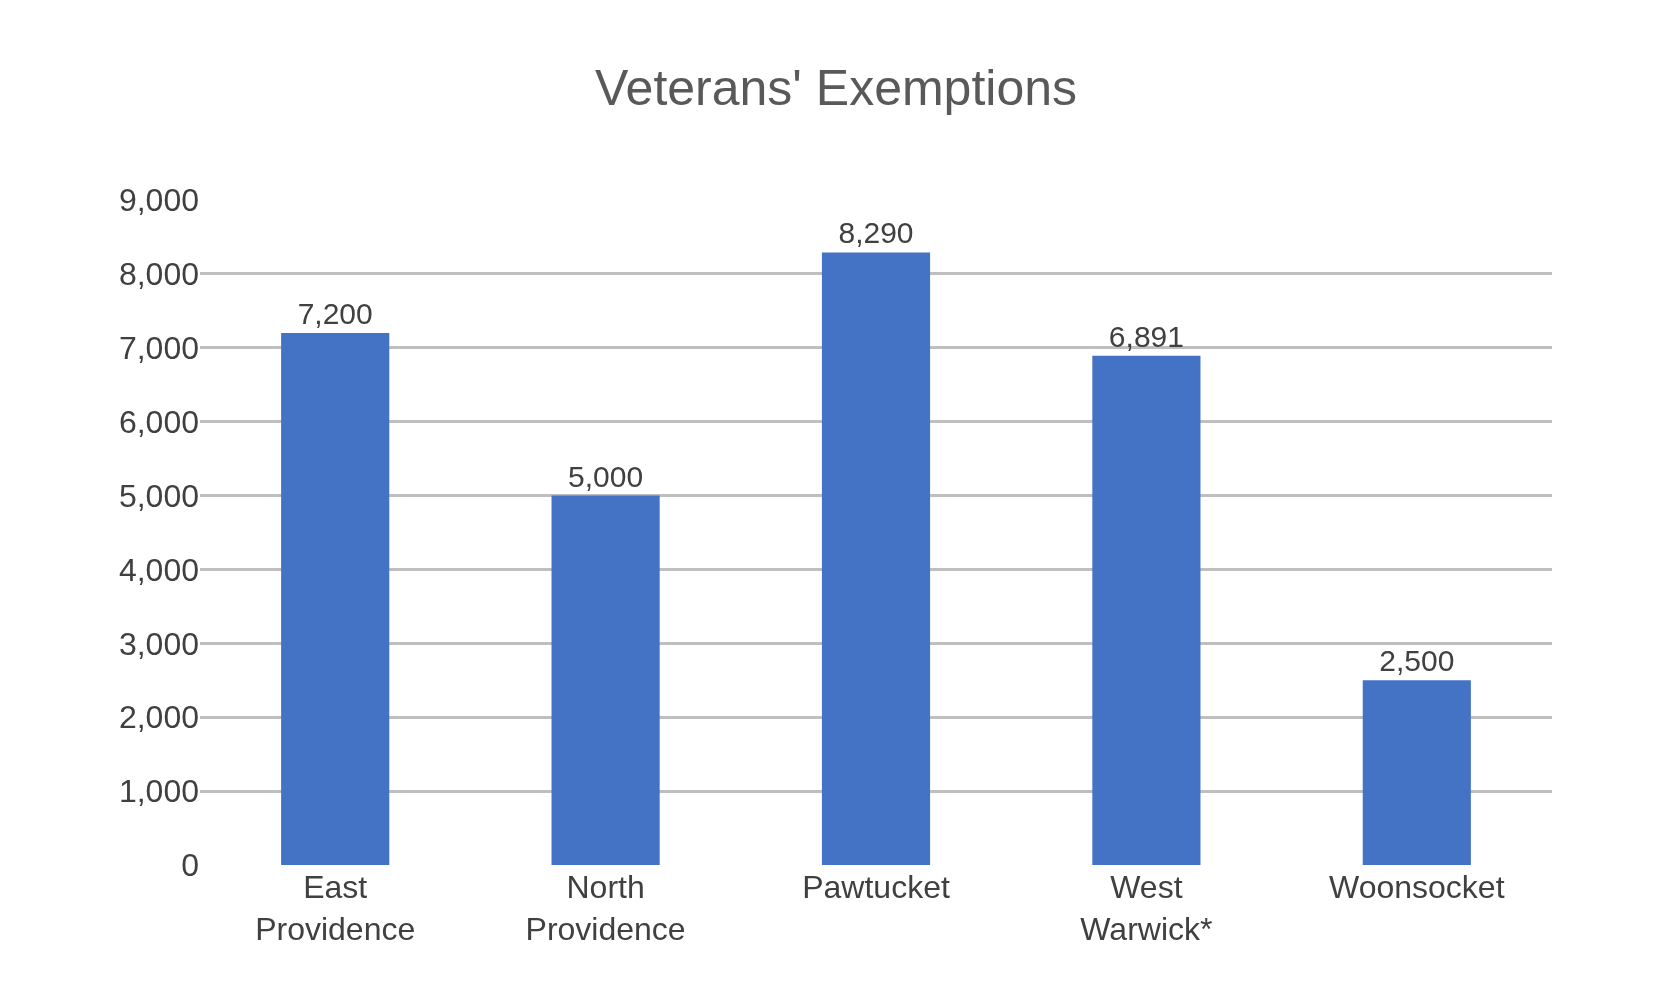 The height and width of the screenshot is (1005, 1672). What do you see at coordinates (1417, 887) in the screenshot?
I see `x-tick-label: Woonsocket` at bounding box center [1417, 887].